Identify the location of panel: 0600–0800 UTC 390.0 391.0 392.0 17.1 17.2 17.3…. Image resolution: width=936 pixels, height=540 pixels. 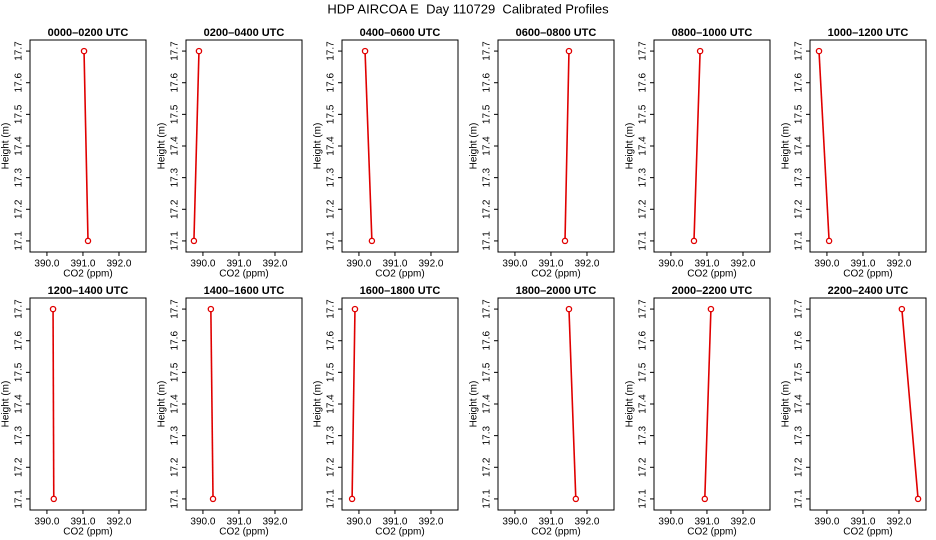
(542, 153).